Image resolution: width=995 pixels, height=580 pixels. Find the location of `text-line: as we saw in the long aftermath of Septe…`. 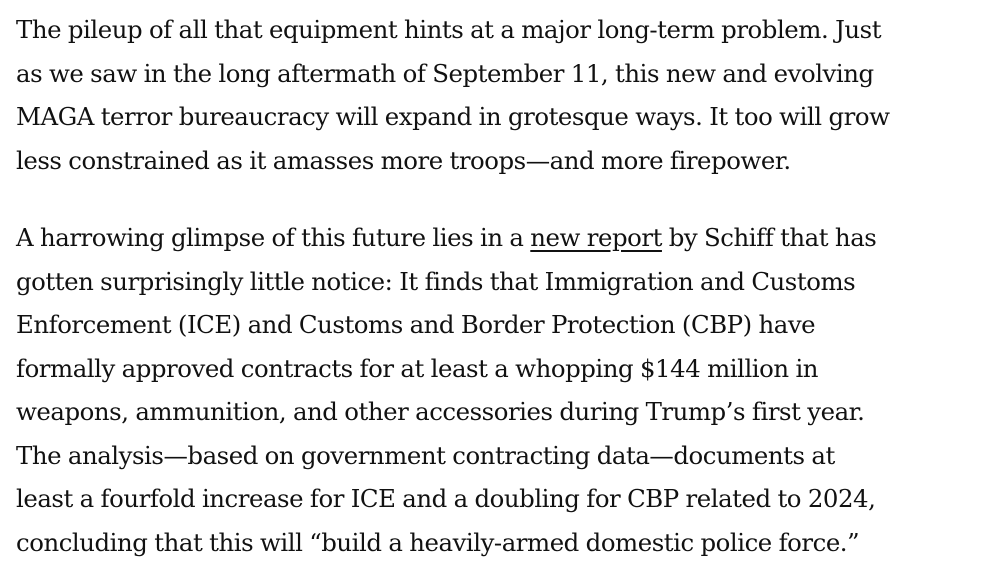

text-line: as we saw in the long aftermath of Septe… is located at coordinates (445, 73).